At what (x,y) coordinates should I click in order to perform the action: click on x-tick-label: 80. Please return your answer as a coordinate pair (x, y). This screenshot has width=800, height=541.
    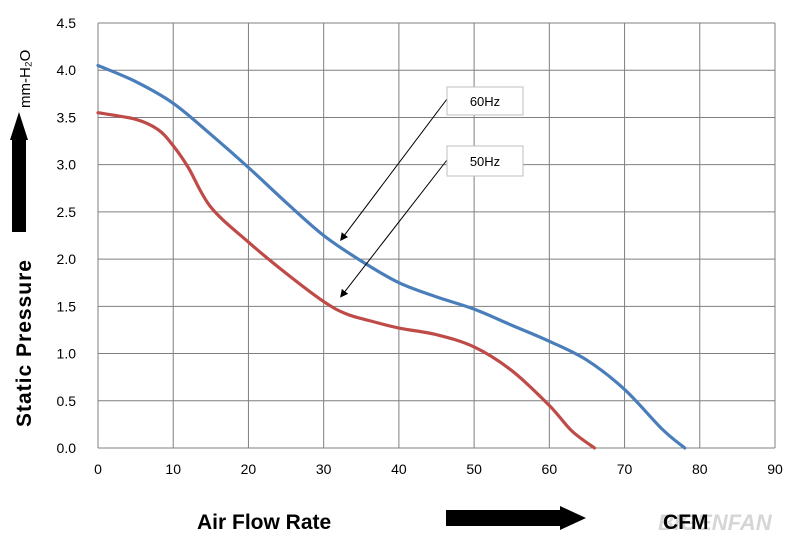
    Looking at the image, I should click on (700, 469).